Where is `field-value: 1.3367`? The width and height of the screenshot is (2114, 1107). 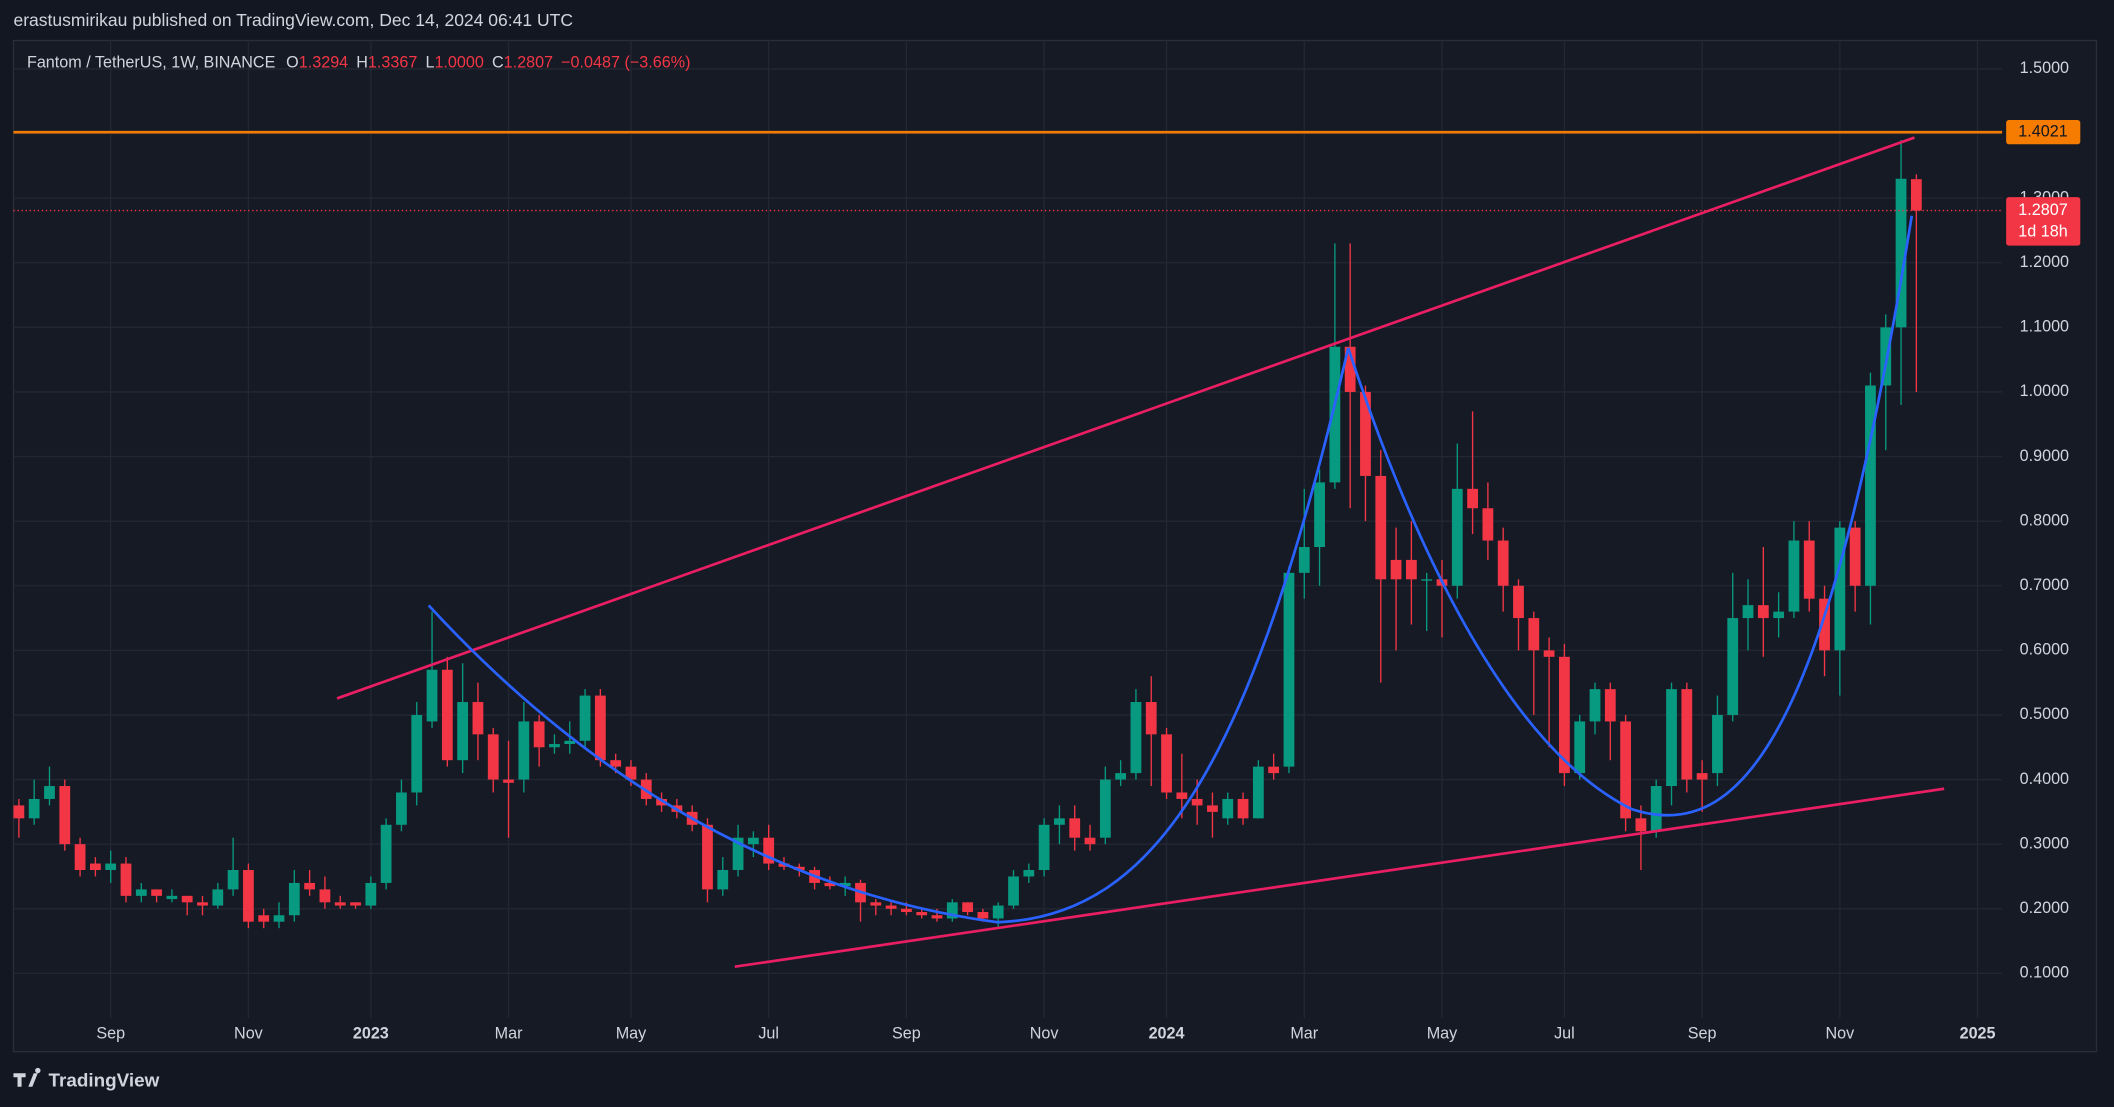
field-value: 1.3367 is located at coordinates (392, 63).